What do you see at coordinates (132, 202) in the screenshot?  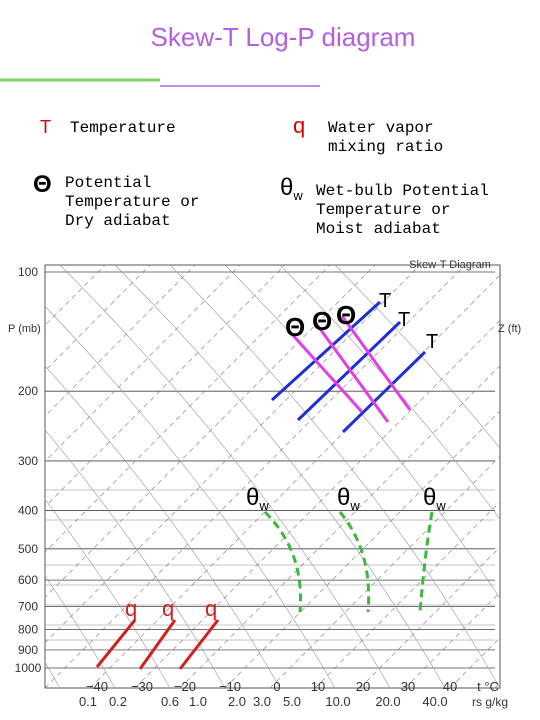 I see `legend-label: Potential Temperature or Dry adiabat` at bounding box center [132, 202].